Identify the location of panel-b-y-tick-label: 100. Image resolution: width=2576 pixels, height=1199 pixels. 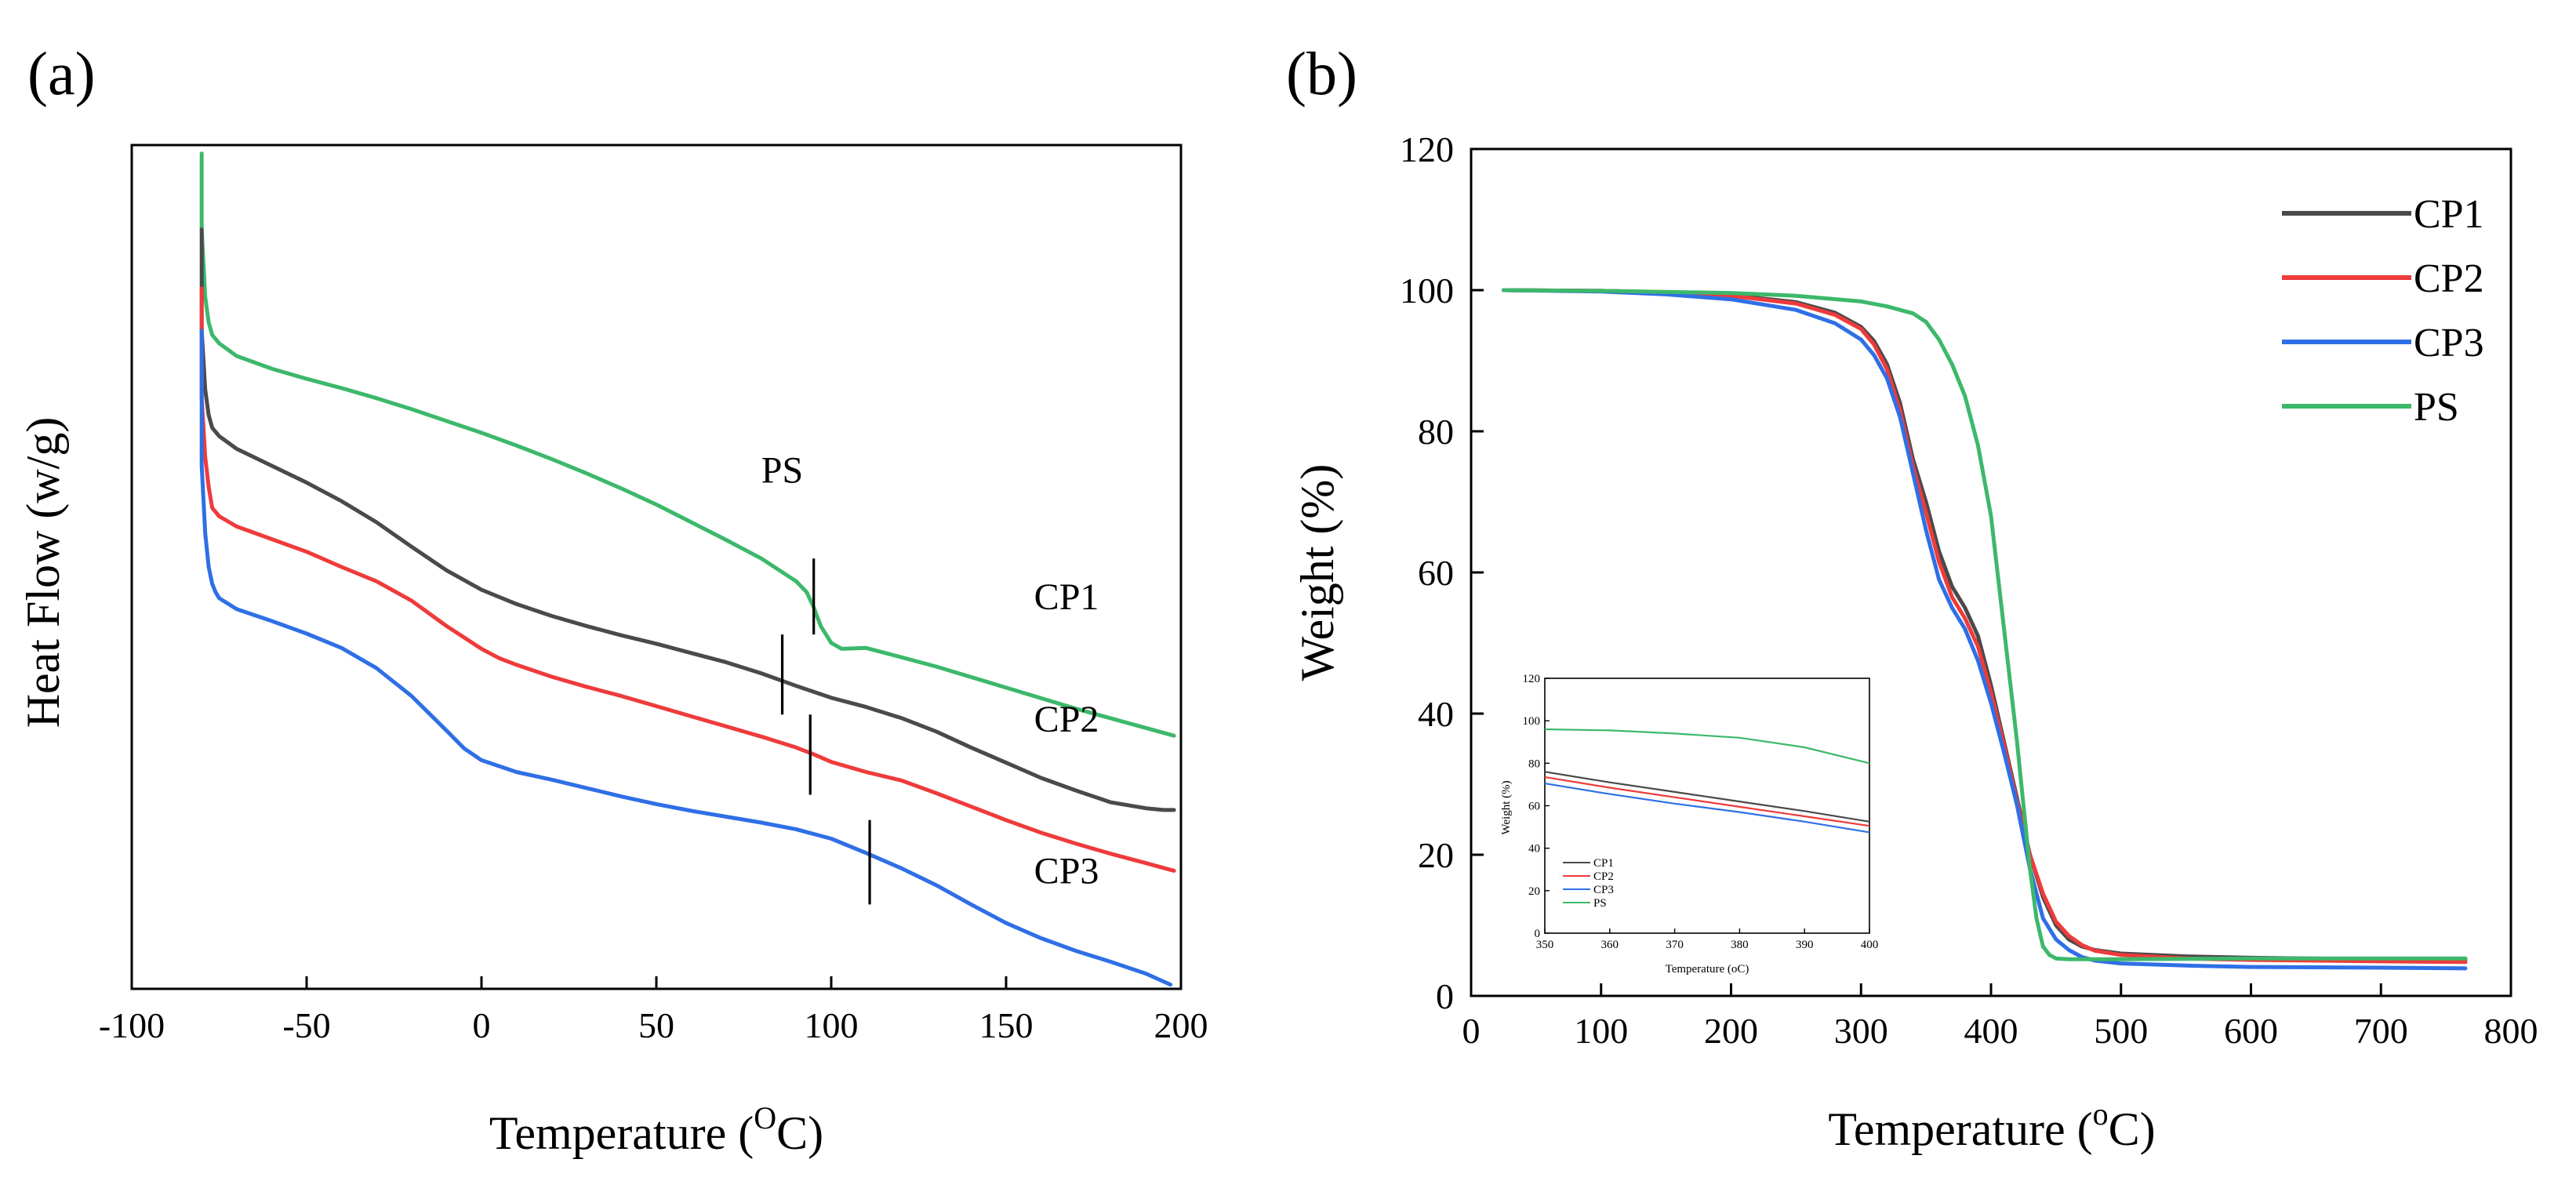
(1427, 291).